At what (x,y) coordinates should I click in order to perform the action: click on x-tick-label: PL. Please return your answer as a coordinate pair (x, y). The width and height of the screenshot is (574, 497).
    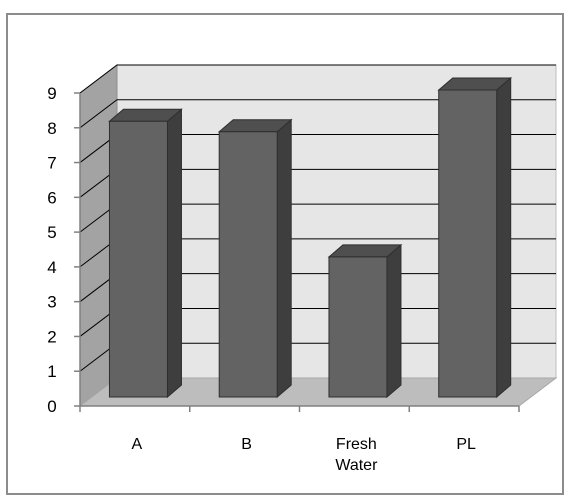
    Looking at the image, I should click on (466, 444).